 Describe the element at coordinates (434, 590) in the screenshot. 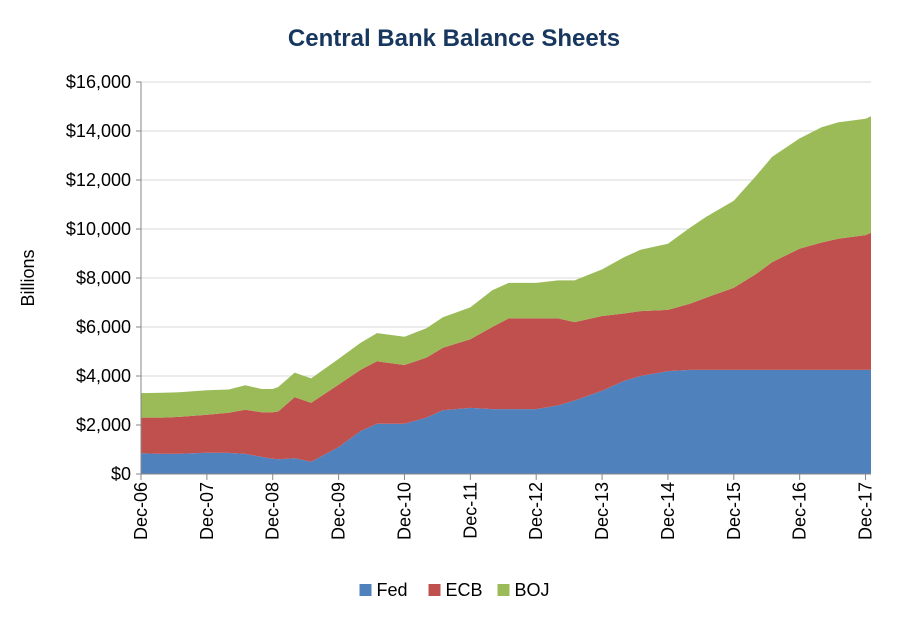

I see `legend-swatch-ecb` at that location.